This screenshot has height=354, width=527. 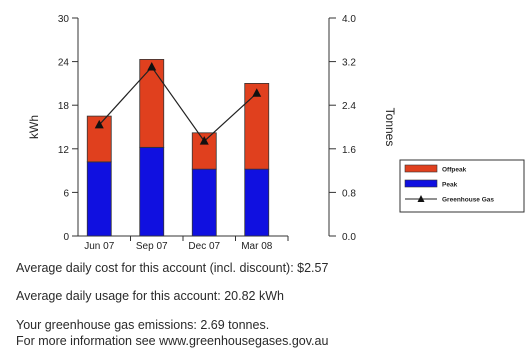 What do you see at coordinates (349, 63) in the screenshot?
I see `y2-tick-label: 3.2` at bounding box center [349, 63].